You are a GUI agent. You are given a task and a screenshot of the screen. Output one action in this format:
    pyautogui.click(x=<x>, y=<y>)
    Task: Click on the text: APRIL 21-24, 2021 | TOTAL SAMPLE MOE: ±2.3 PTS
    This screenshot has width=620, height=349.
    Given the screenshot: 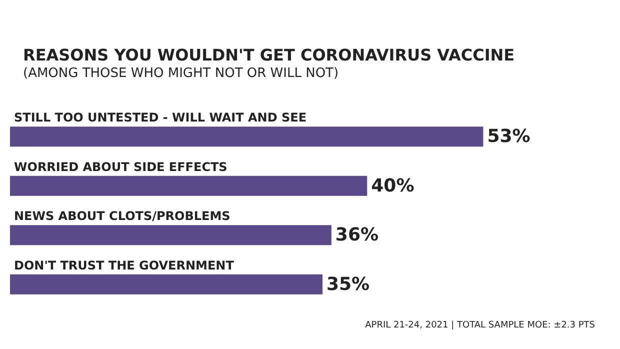 What is the action you would take?
    pyautogui.click(x=480, y=325)
    